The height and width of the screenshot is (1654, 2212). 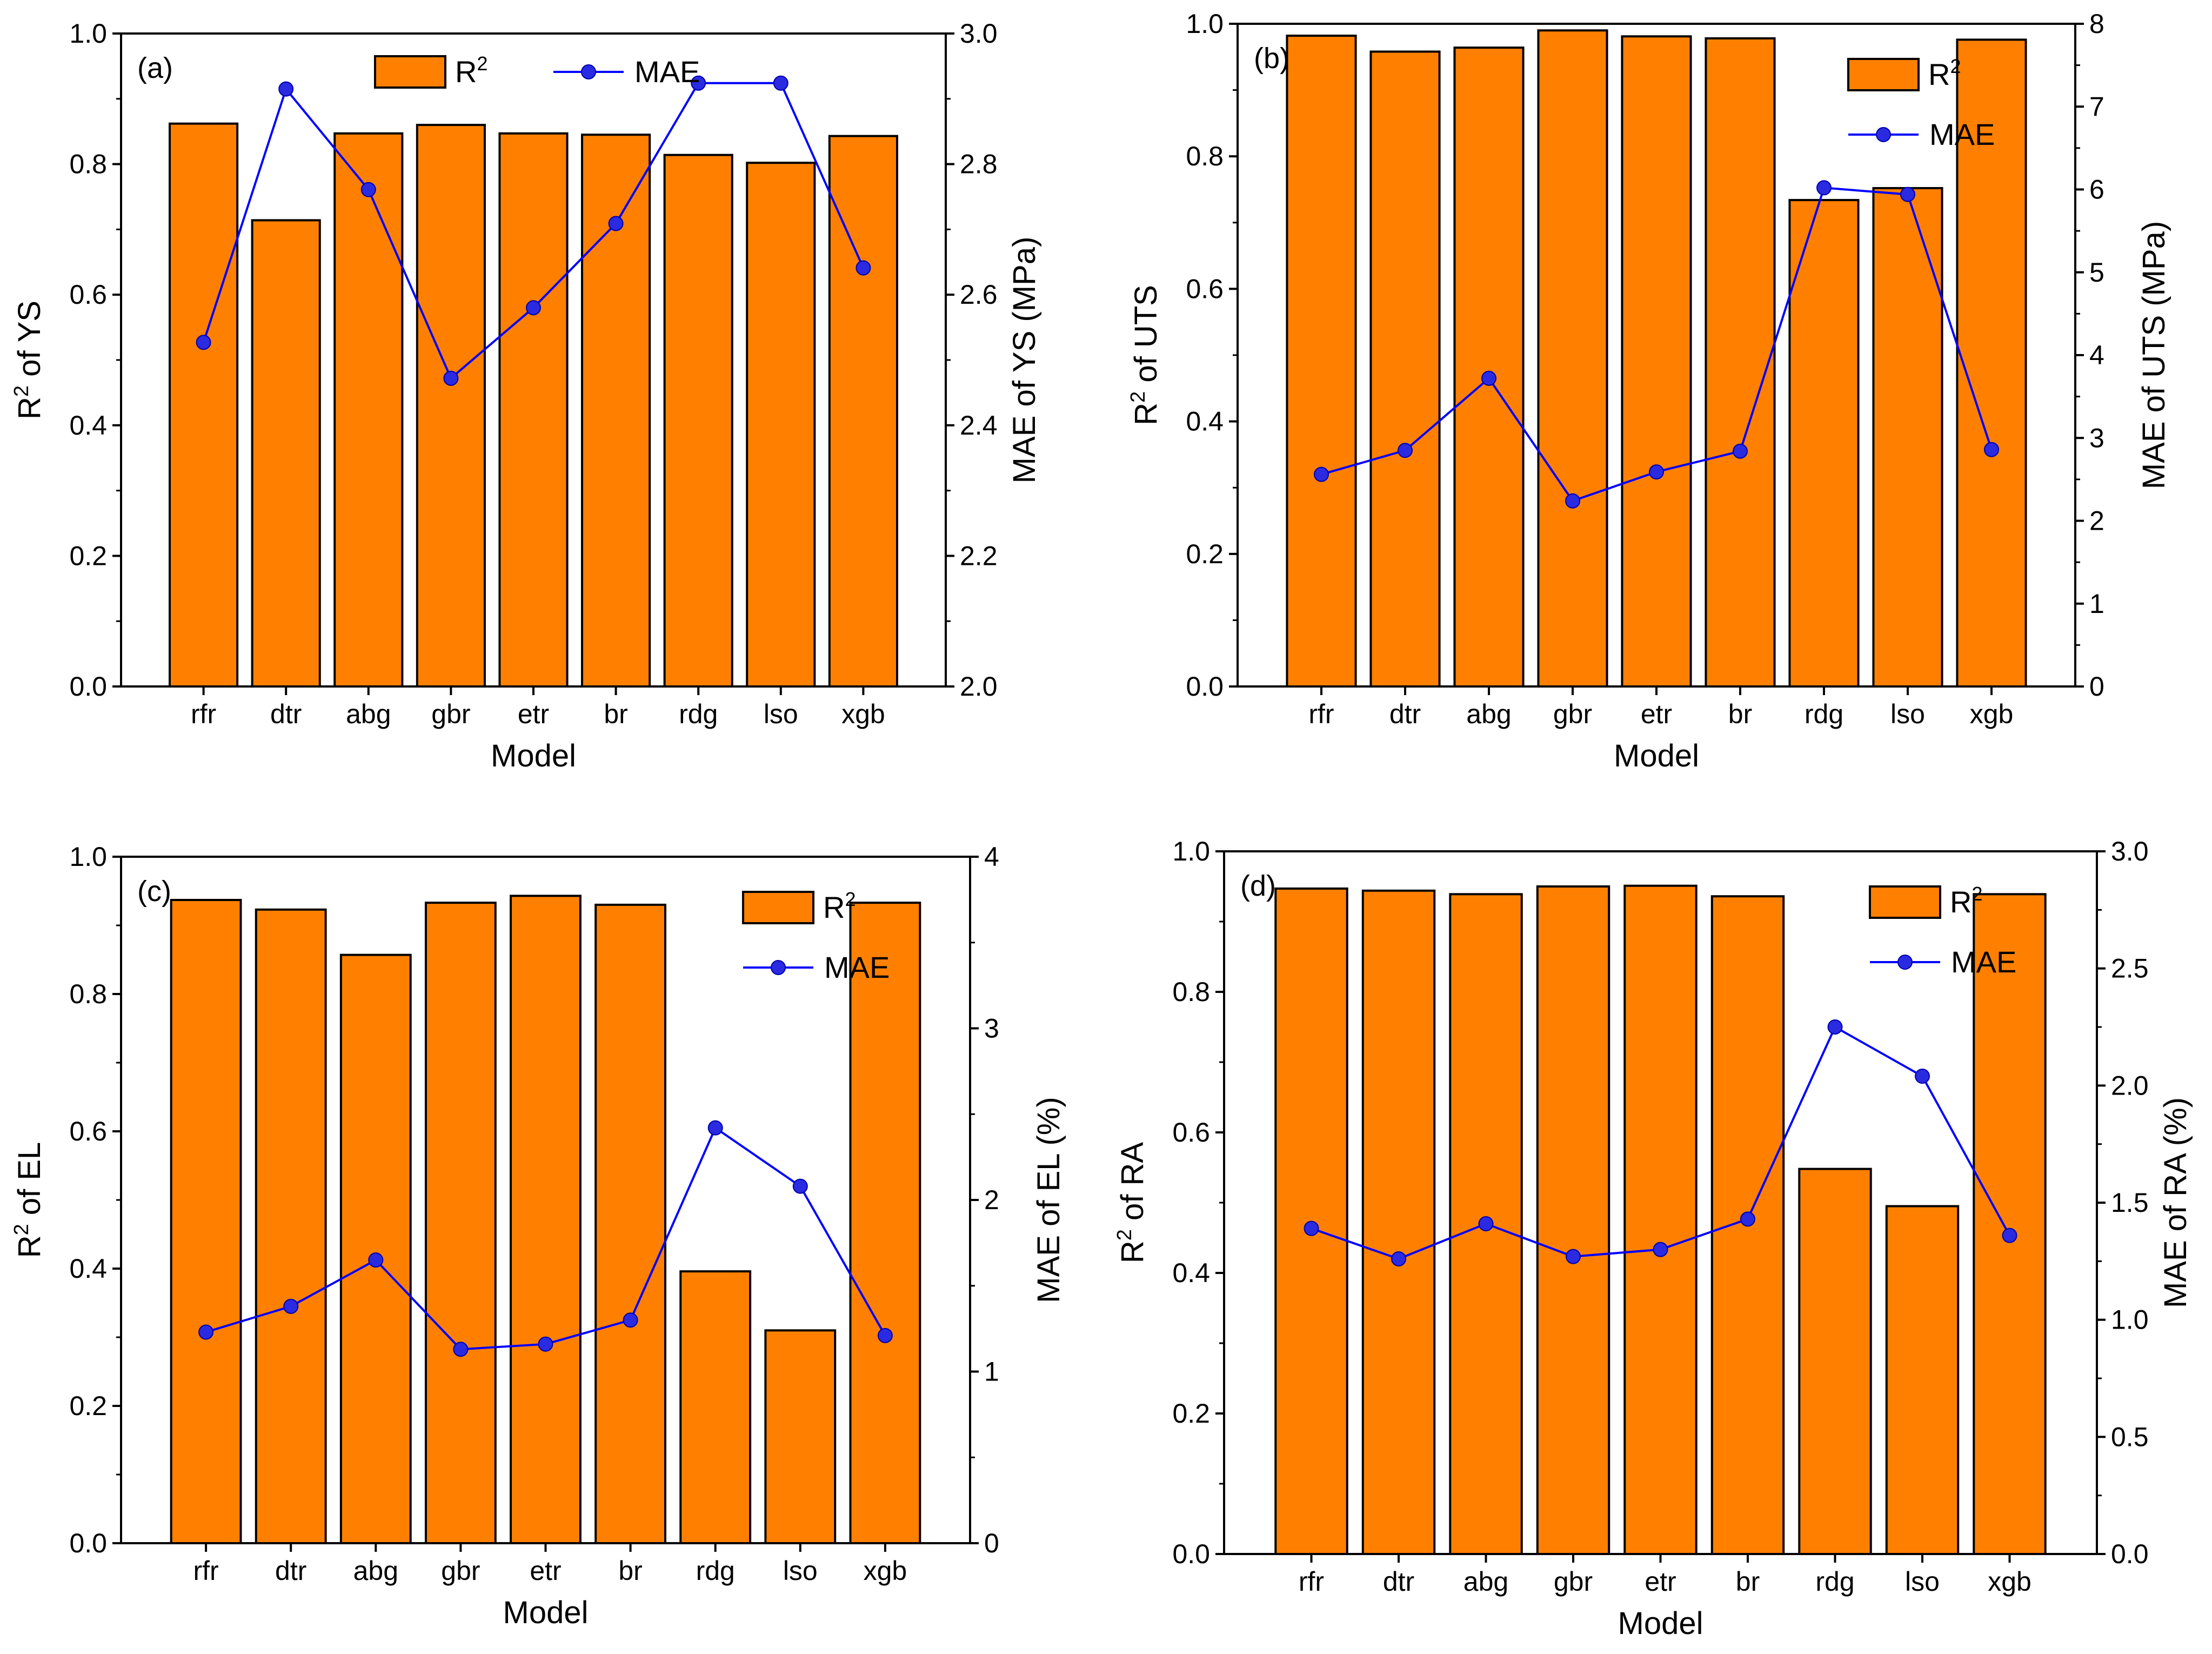 What do you see at coordinates (1660, 1249) in the screenshot?
I see `mae-point-etr` at bounding box center [1660, 1249].